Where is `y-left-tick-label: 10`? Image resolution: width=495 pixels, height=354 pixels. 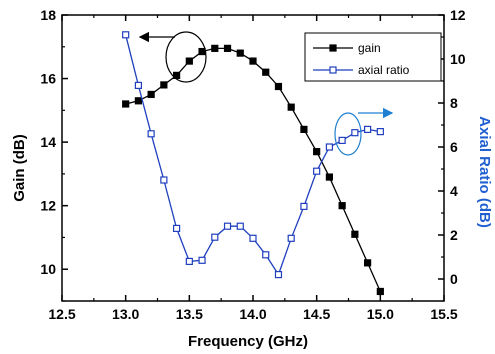 y-left-tick-label: 10 is located at coordinates (48, 269).